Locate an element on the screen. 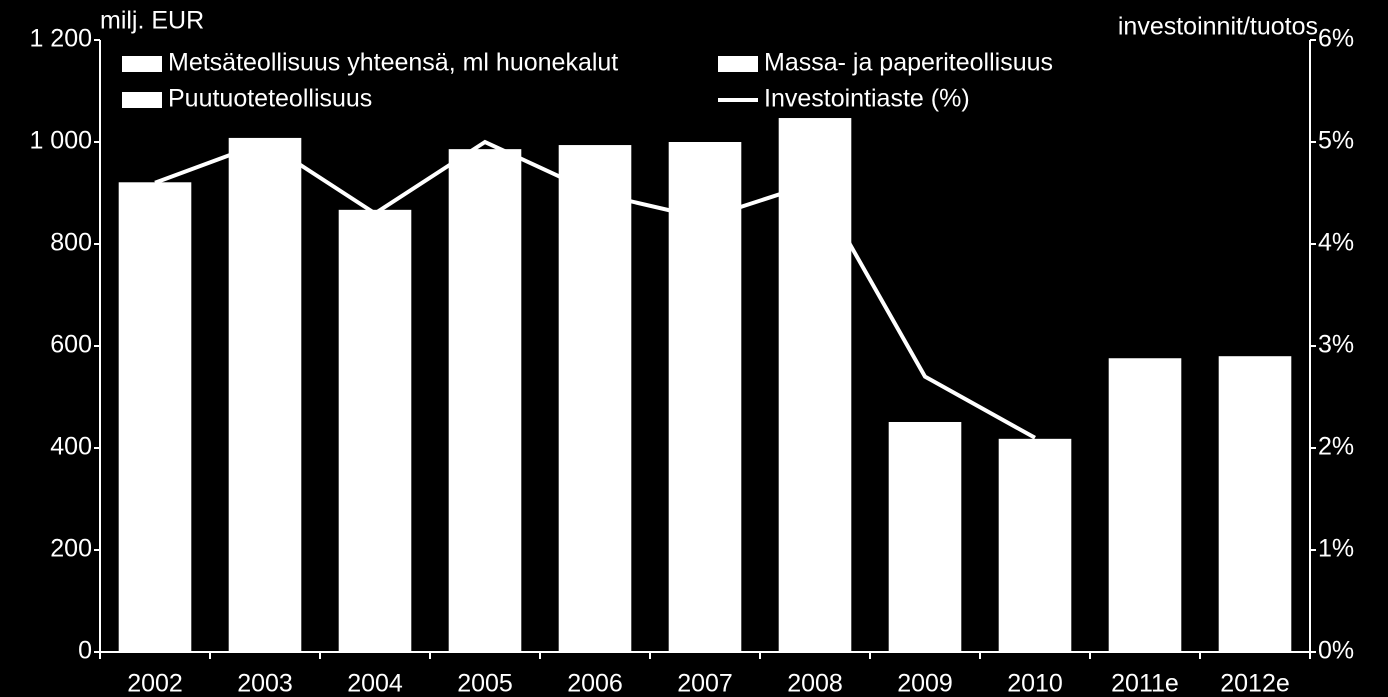  legend-label: Massa- ja paperiteollisuus is located at coordinates (908, 63).